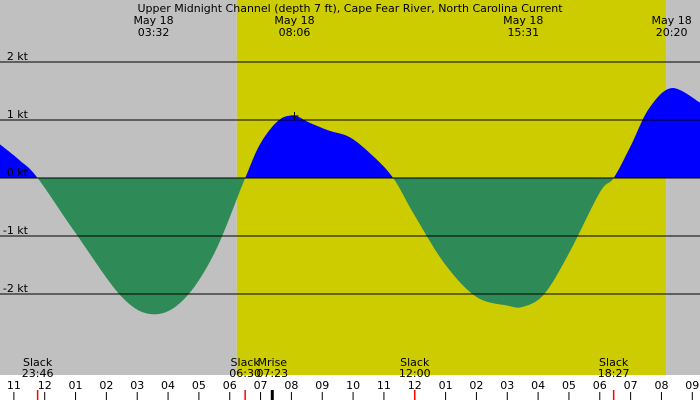 The width and height of the screenshot is (700, 400). What do you see at coordinates (614, 373) in the screenshot?
I see `event-time-label: 18:27` at bounding box center [614, 373].